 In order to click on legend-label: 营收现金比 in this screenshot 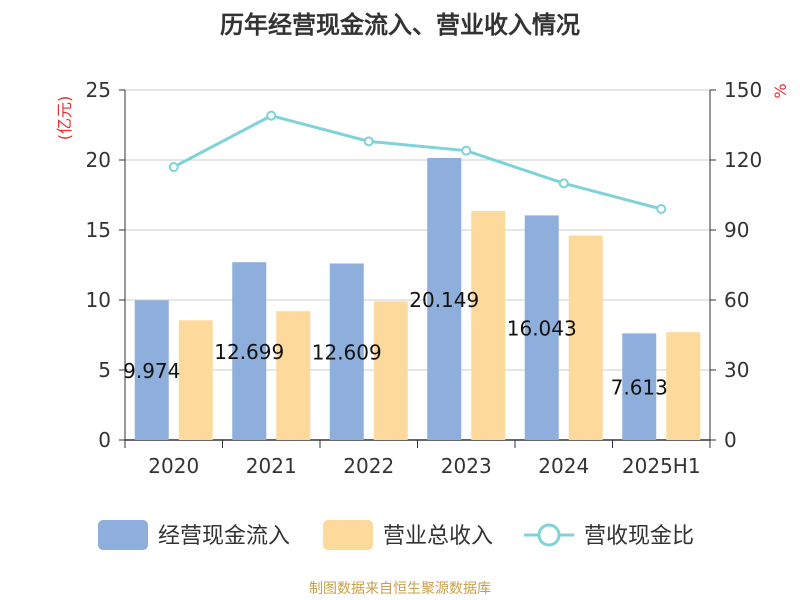, I will do `click(639, 536)`.